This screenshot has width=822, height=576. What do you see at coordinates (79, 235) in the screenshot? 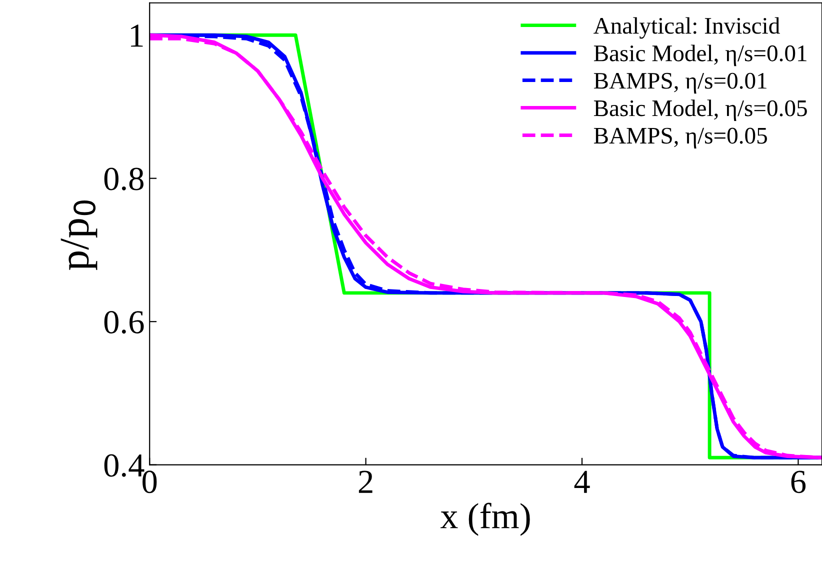
I see `y-axis-title: p/p$_{0}$` at bounding box center [79, 235].